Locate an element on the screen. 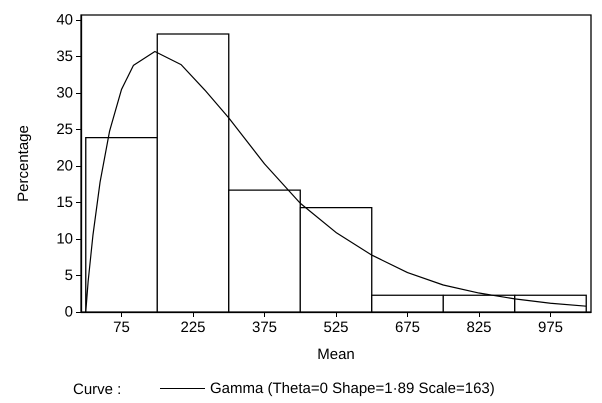  y-axis-title: Percentage is located at coordinates (23, 163).